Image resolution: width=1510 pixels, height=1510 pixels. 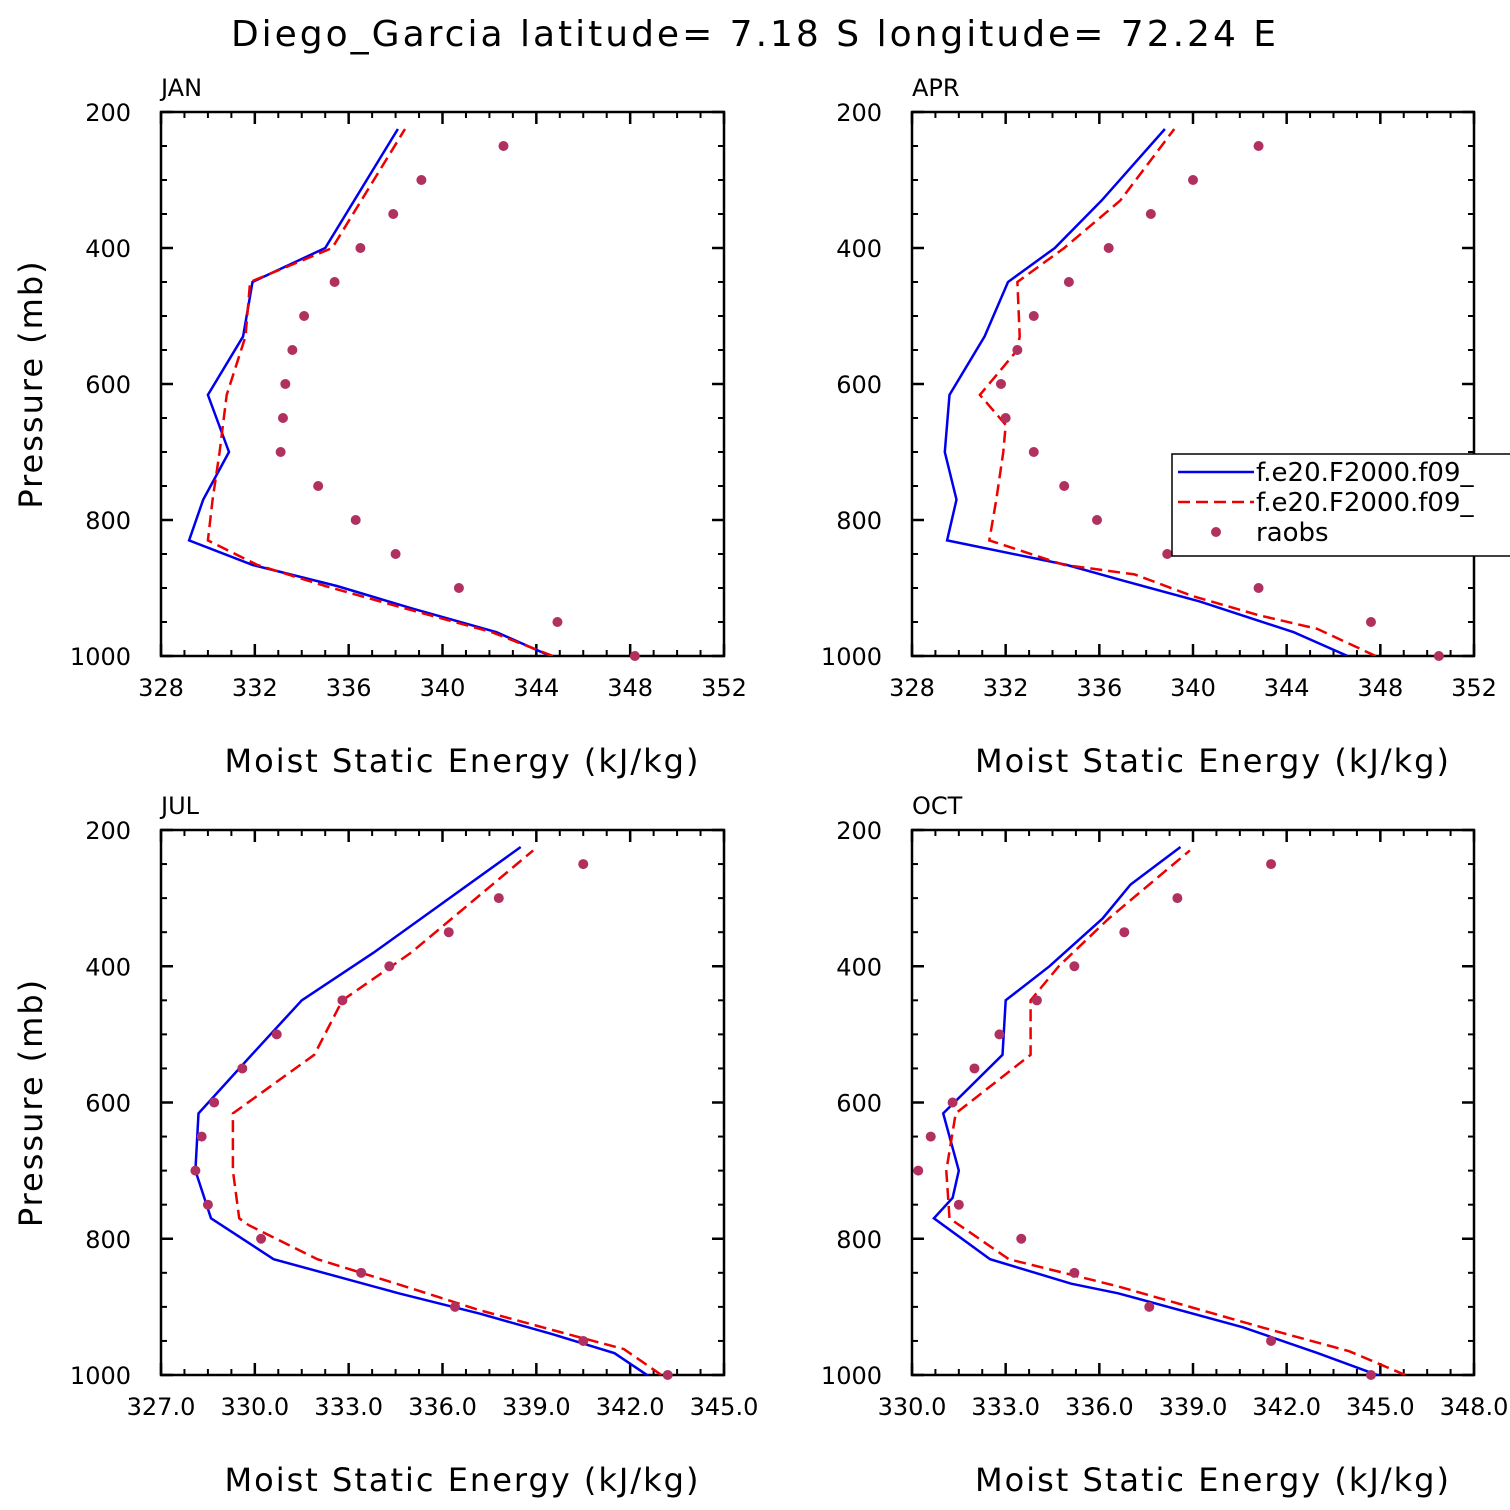 I want to click on x-tick-label: 327.0, so click(x=161, y=1407).